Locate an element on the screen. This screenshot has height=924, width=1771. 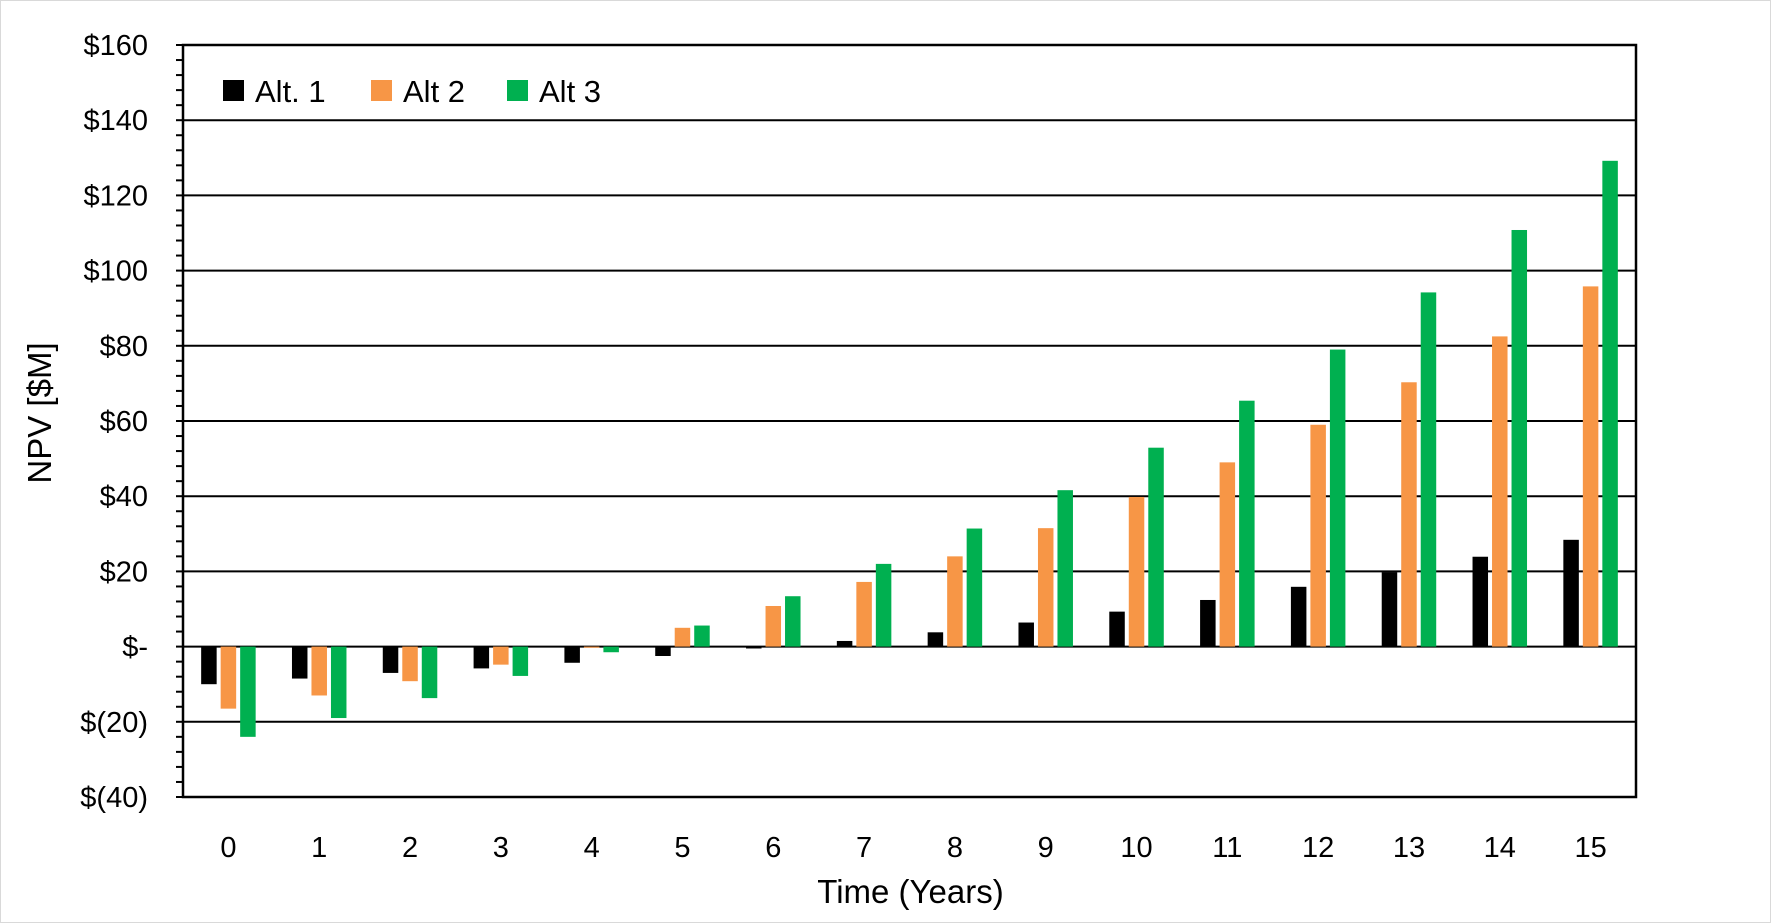
y-tick-label: $160 is located at coordinates (115, 46).